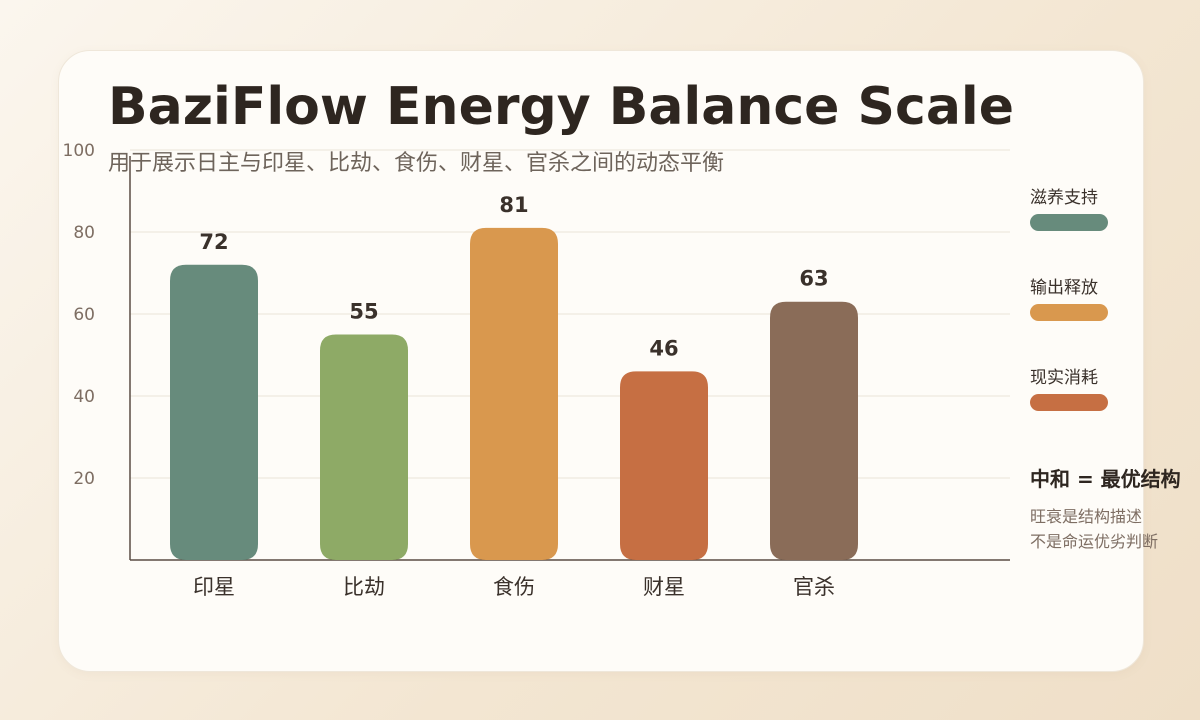 The image size is (1200, 720). What do you see at coordinates (1115, 305) in the screenshot?
I see `legend-item-output: 输出释放` at bounding box center [1115, 305].